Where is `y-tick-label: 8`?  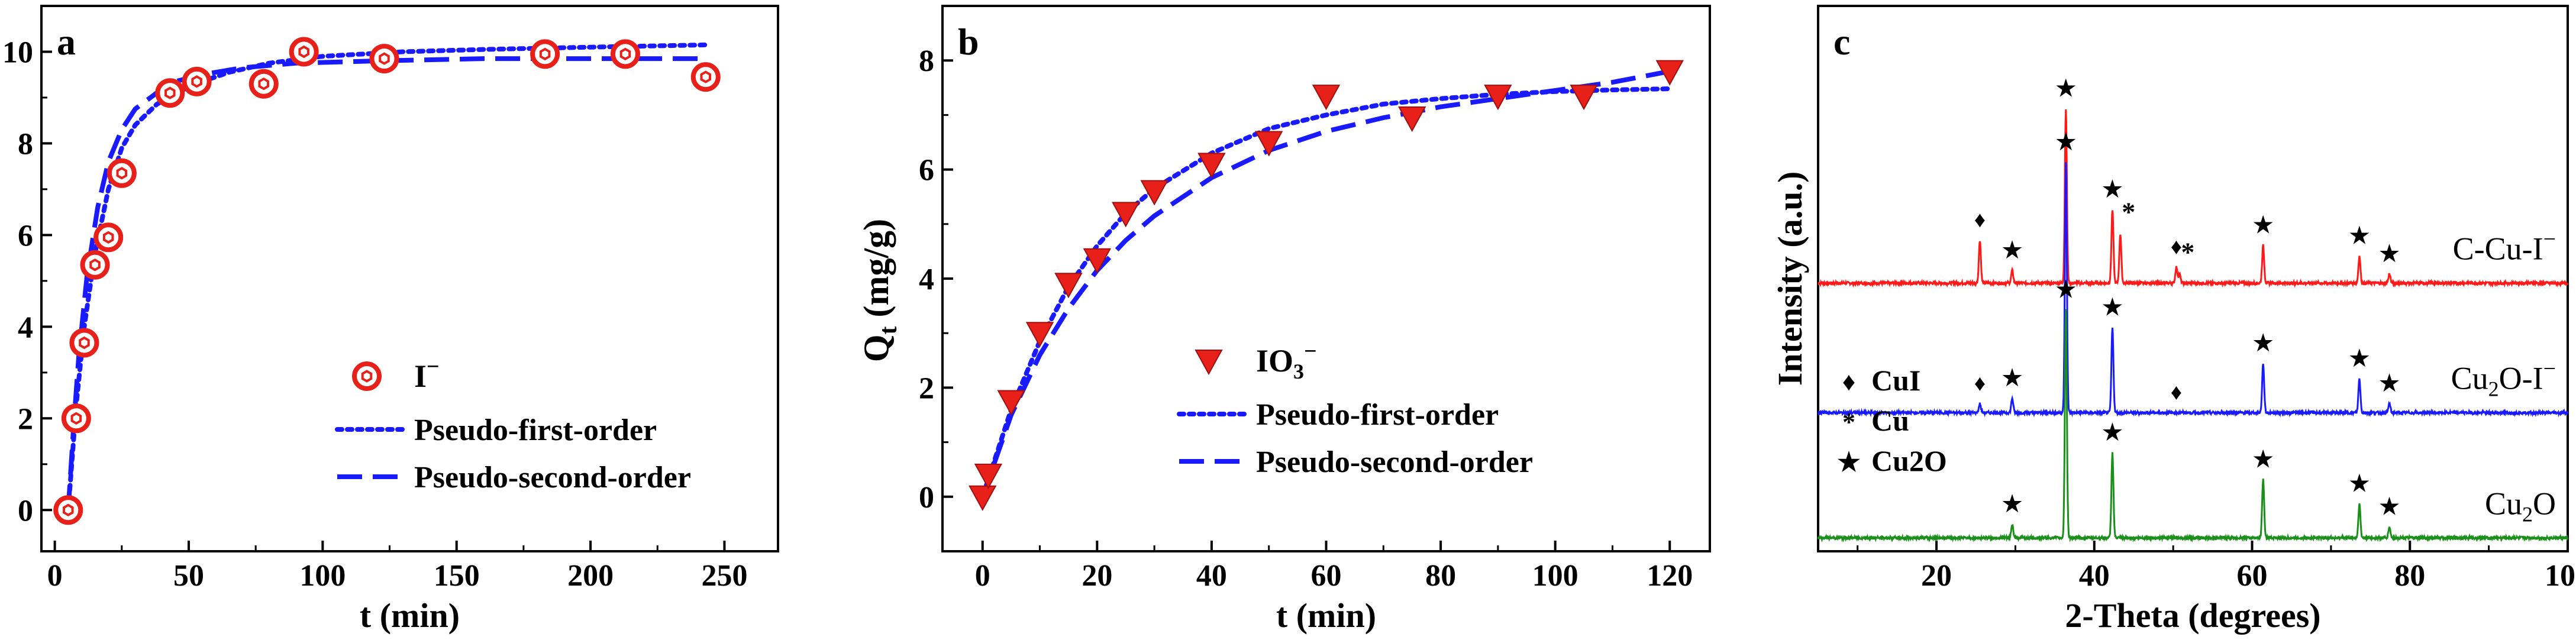
y-tick-label: 8 is located at coordinates (25, 144).